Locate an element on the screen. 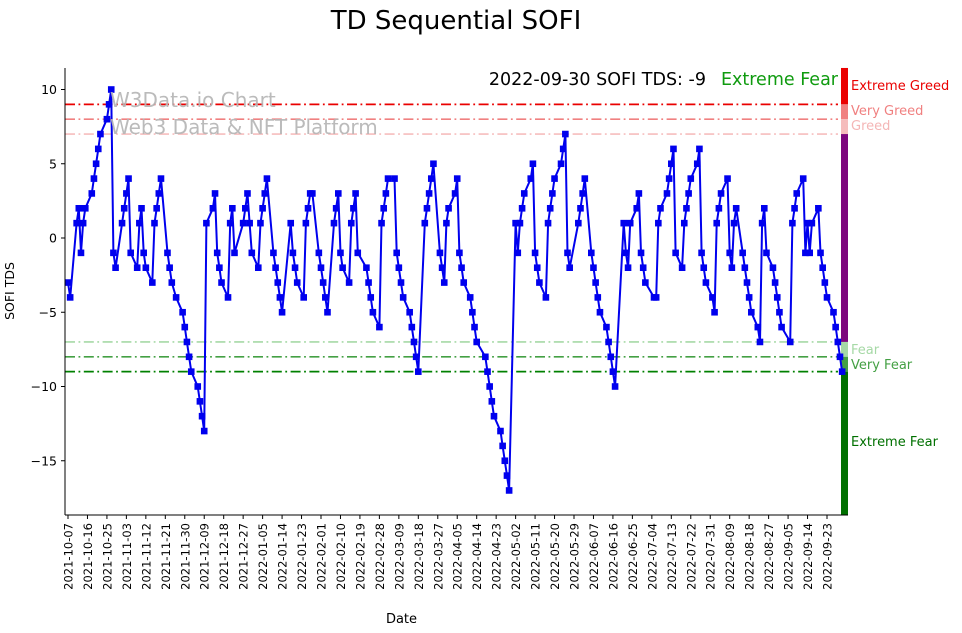 This screenshot has width=962, height=633. svg-text: 2022-05-11 is located at coordinates (536, 556).